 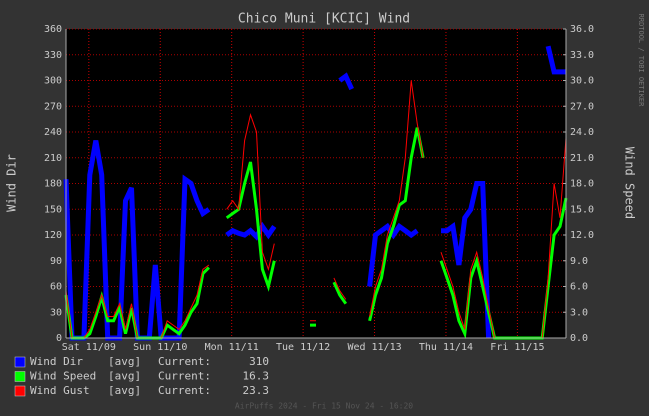 I want to click on y2-tick-label: 12.0, so click(x=582, y=235).